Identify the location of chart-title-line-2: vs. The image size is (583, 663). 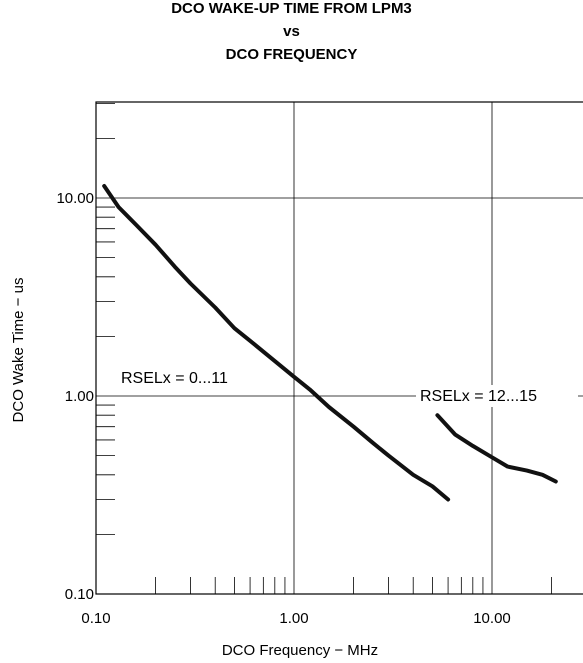
(291, 31).